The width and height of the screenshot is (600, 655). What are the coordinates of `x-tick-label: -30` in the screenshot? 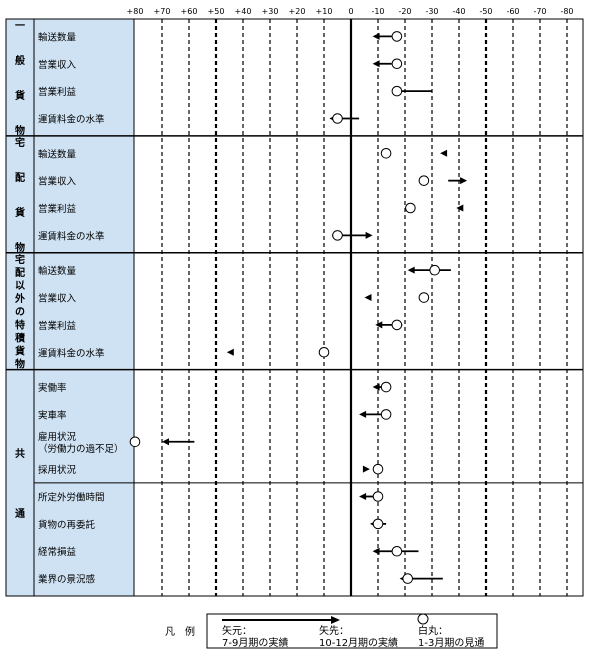 It's located at (431, 11).